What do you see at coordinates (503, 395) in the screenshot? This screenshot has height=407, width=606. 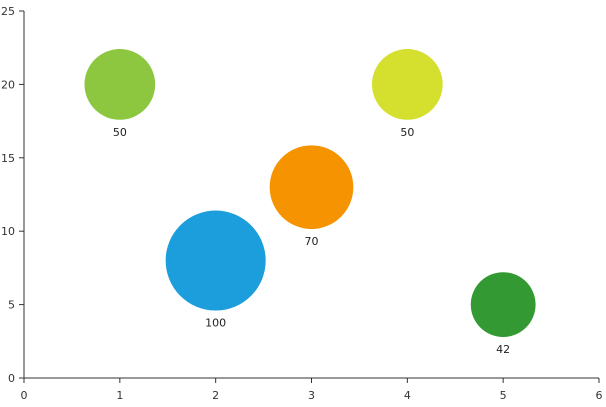 I see `x-tick-label: 5` at bounding box center [503, 395].